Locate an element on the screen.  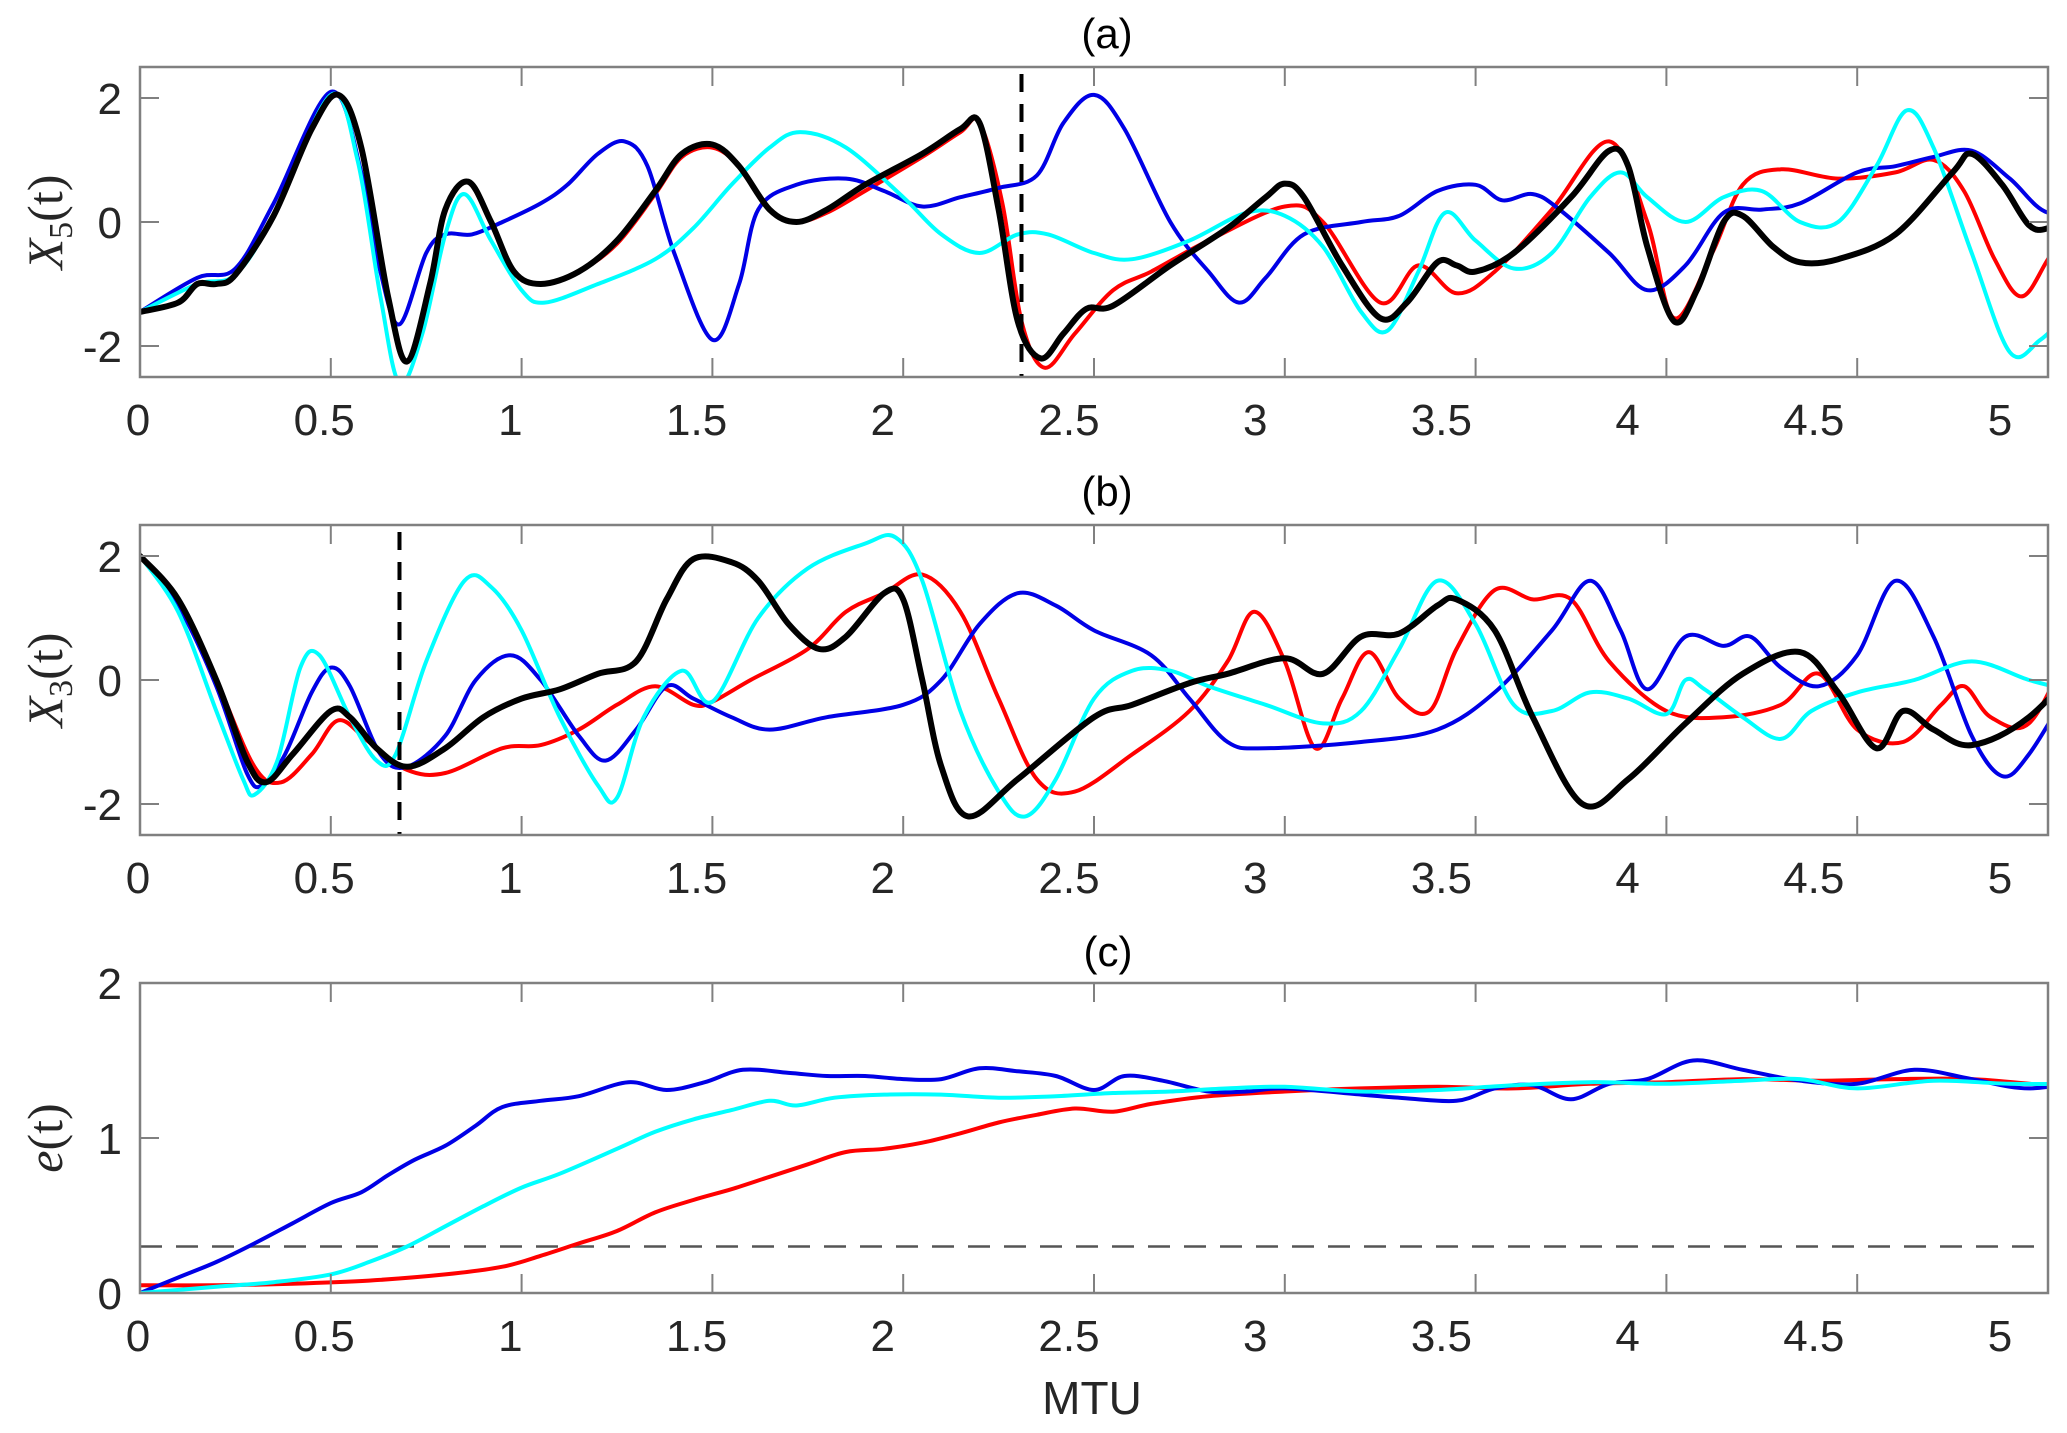
series-line-cyan is located at coordinates (1094, 1184).